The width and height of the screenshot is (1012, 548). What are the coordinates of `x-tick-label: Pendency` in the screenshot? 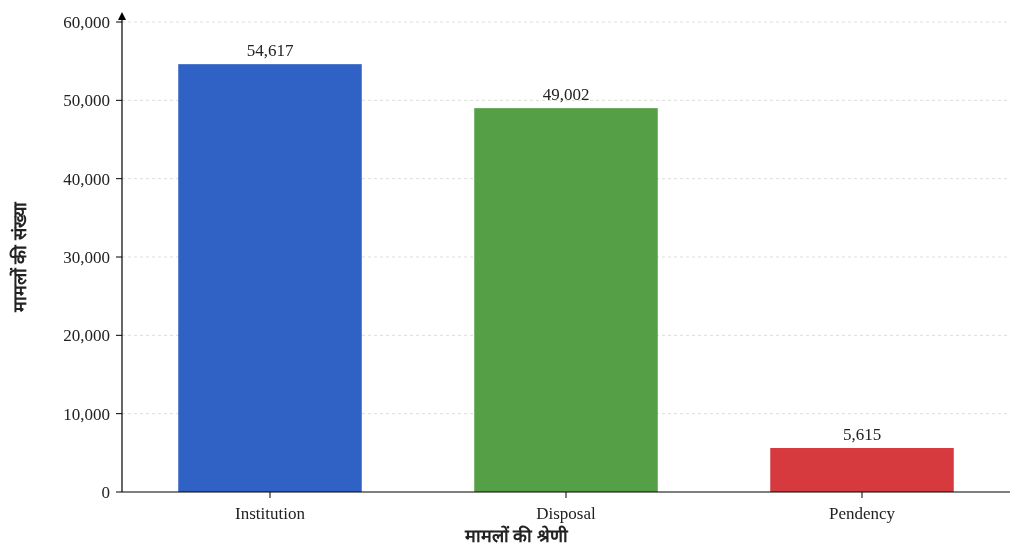 It's located at (862, 513).